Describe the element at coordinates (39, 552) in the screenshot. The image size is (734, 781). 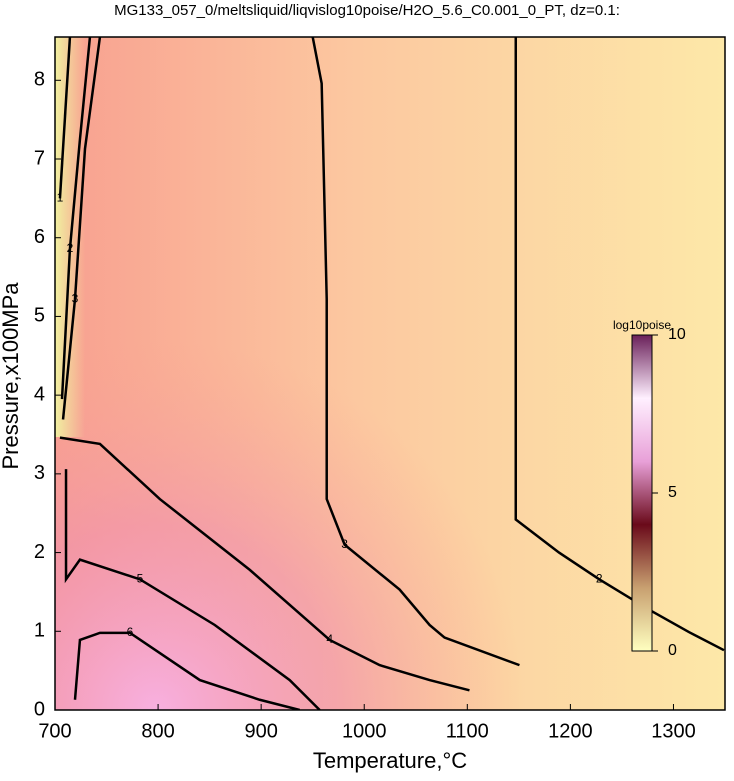
I see `y-tick-label: 2` at that location.